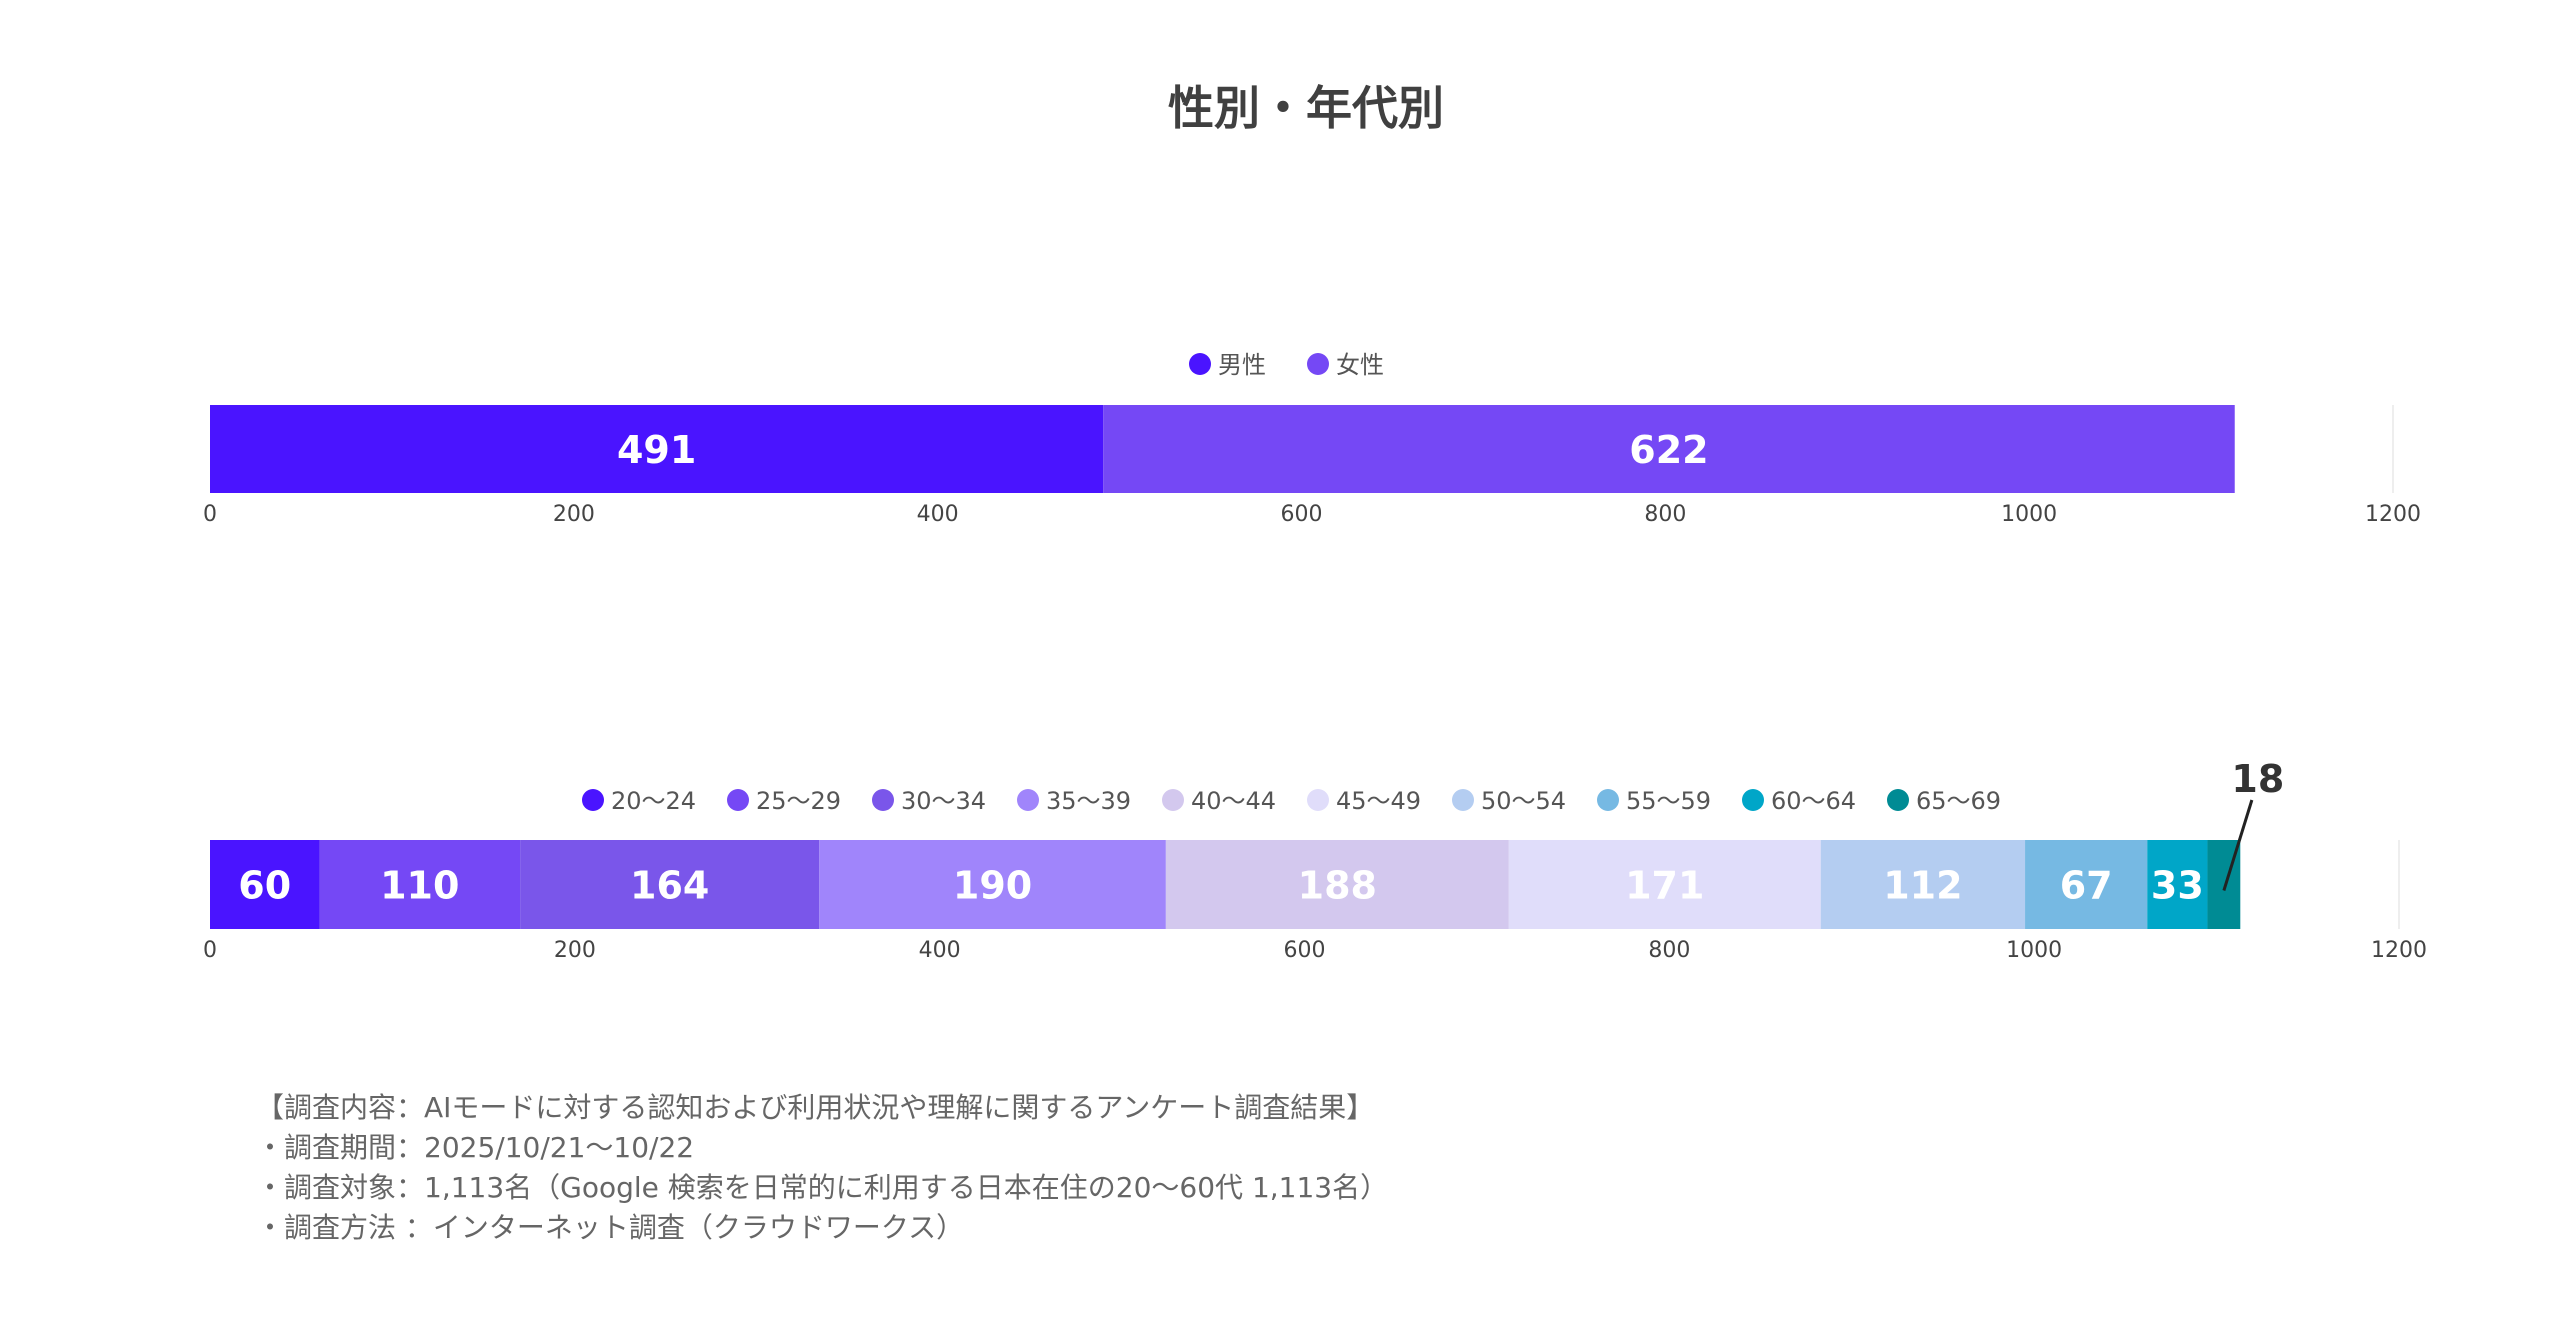 The image size is (2560, 1344). I want to click on legend-label: 65〜69, so click(1958, 801).